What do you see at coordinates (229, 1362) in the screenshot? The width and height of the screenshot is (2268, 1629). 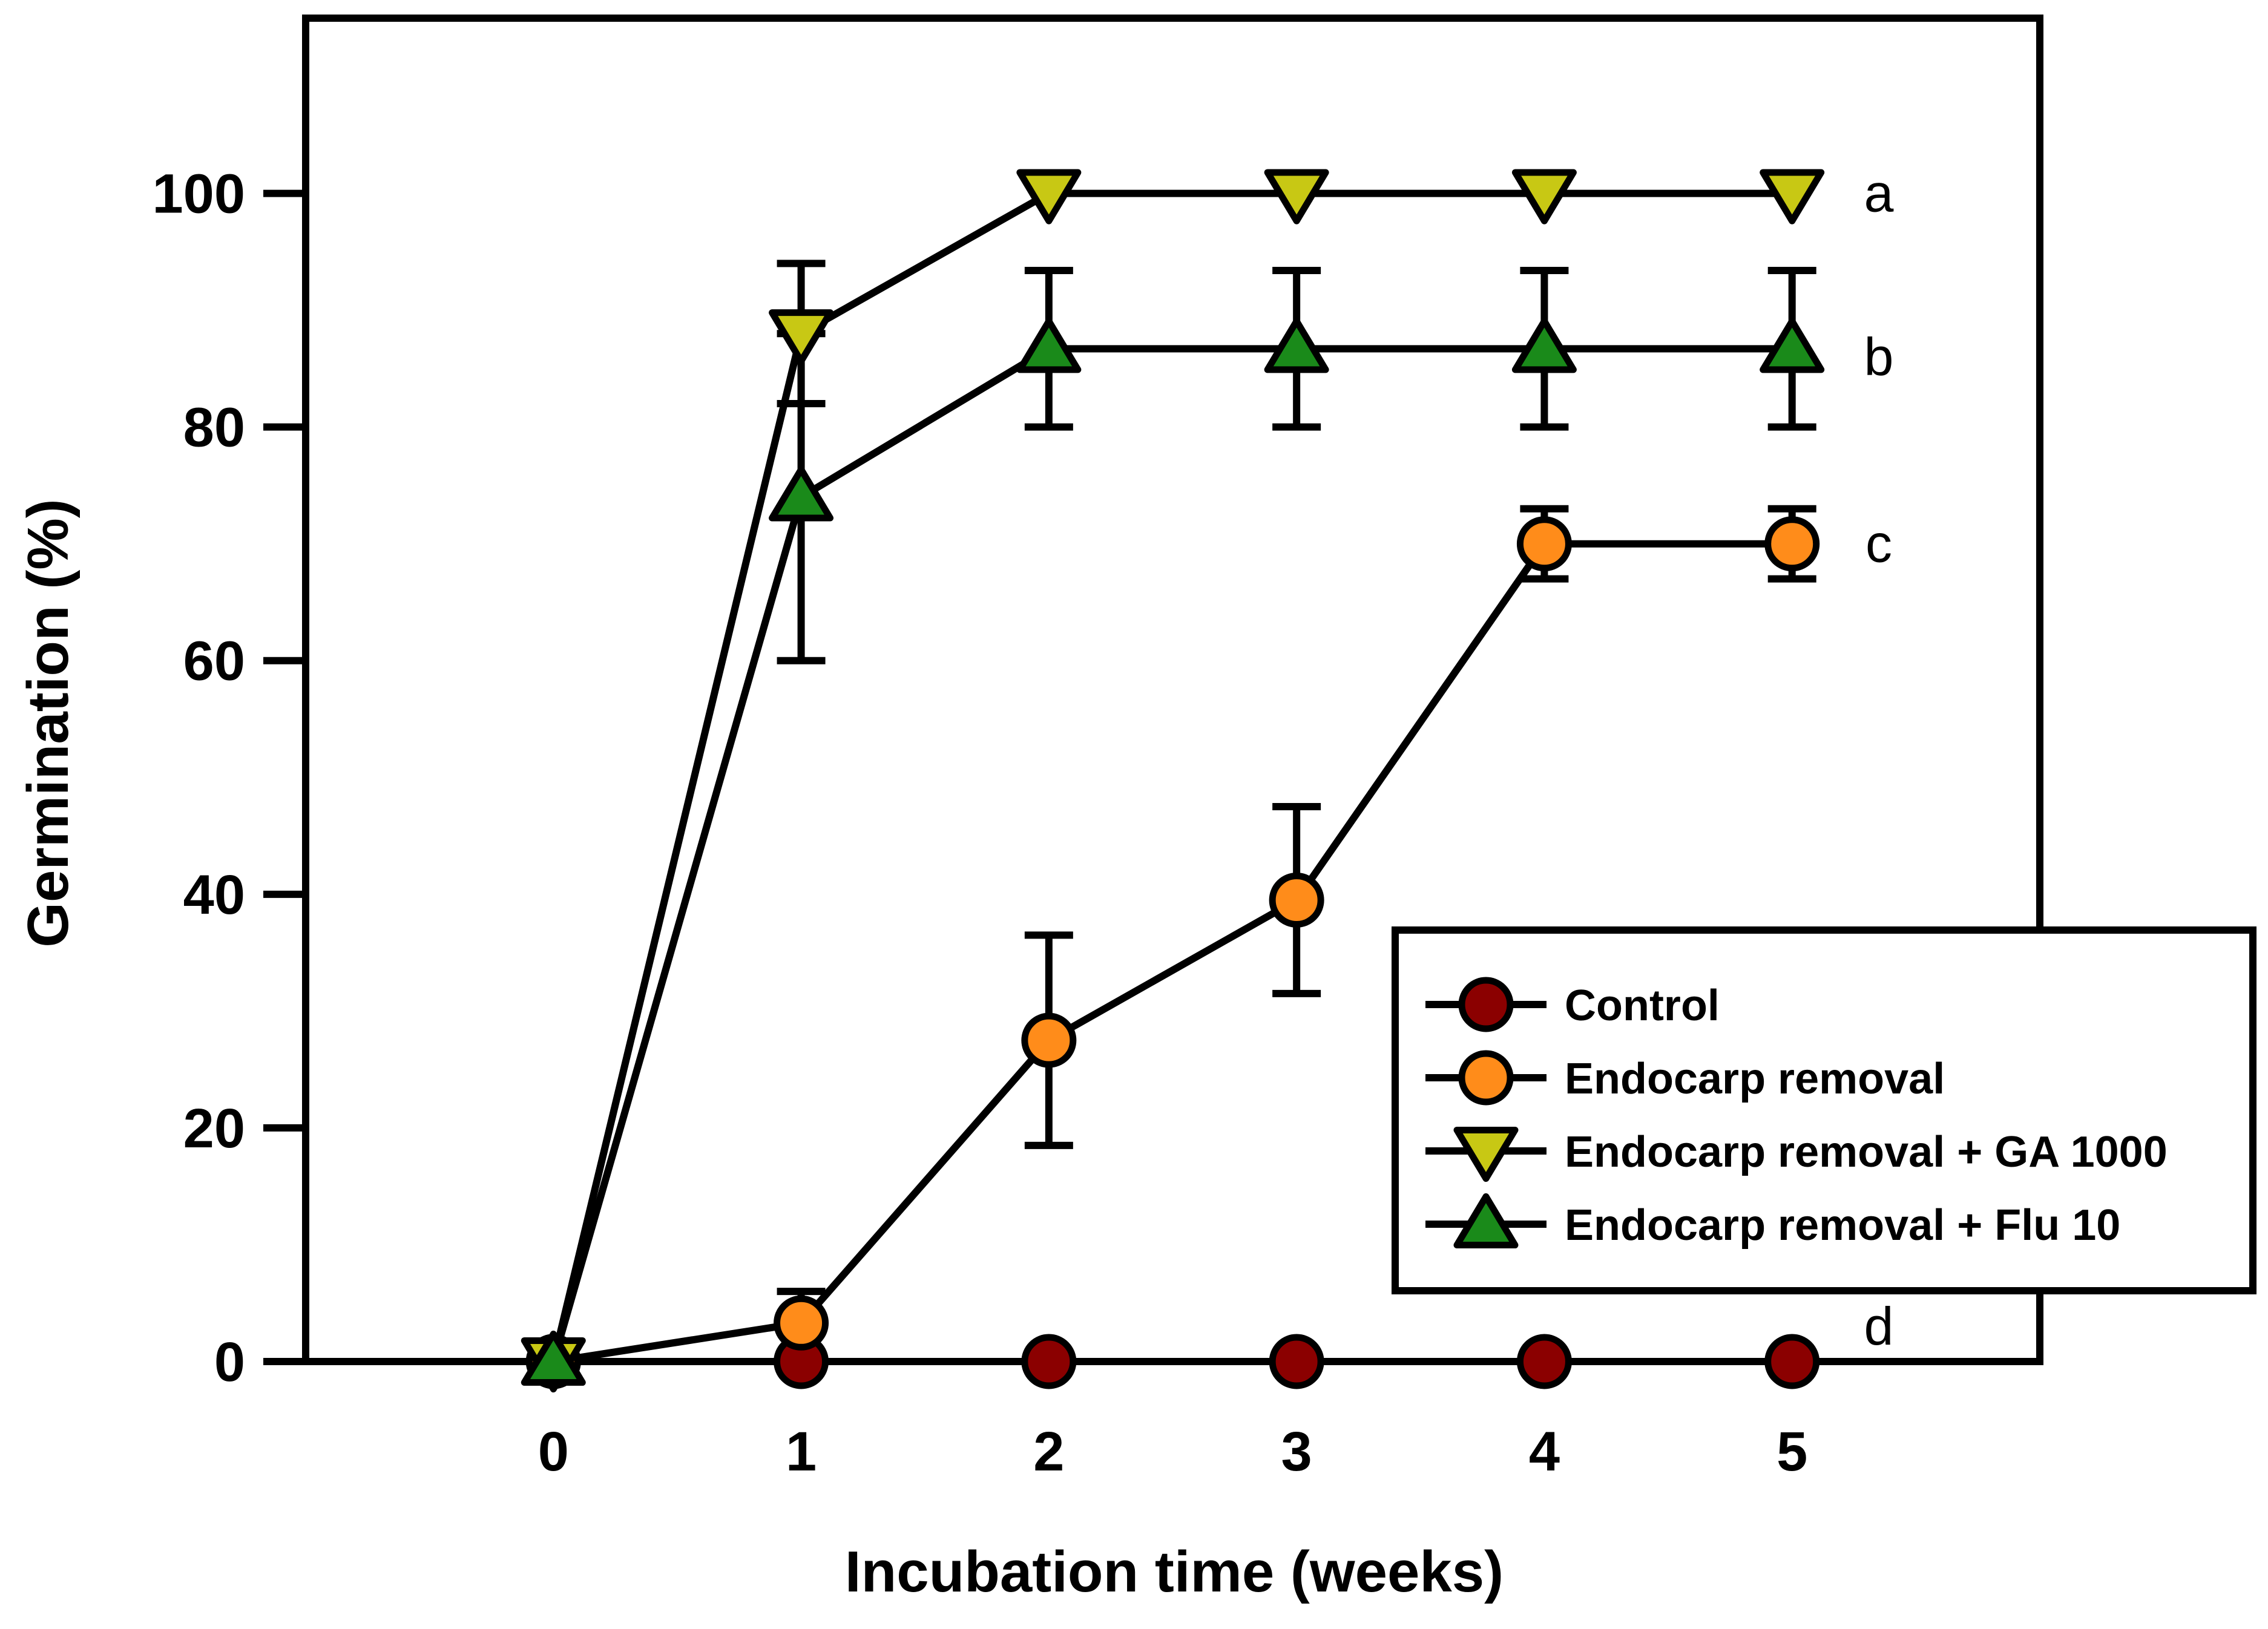 I see `y-tick-label: 0` at bounding box center [229, 1362].